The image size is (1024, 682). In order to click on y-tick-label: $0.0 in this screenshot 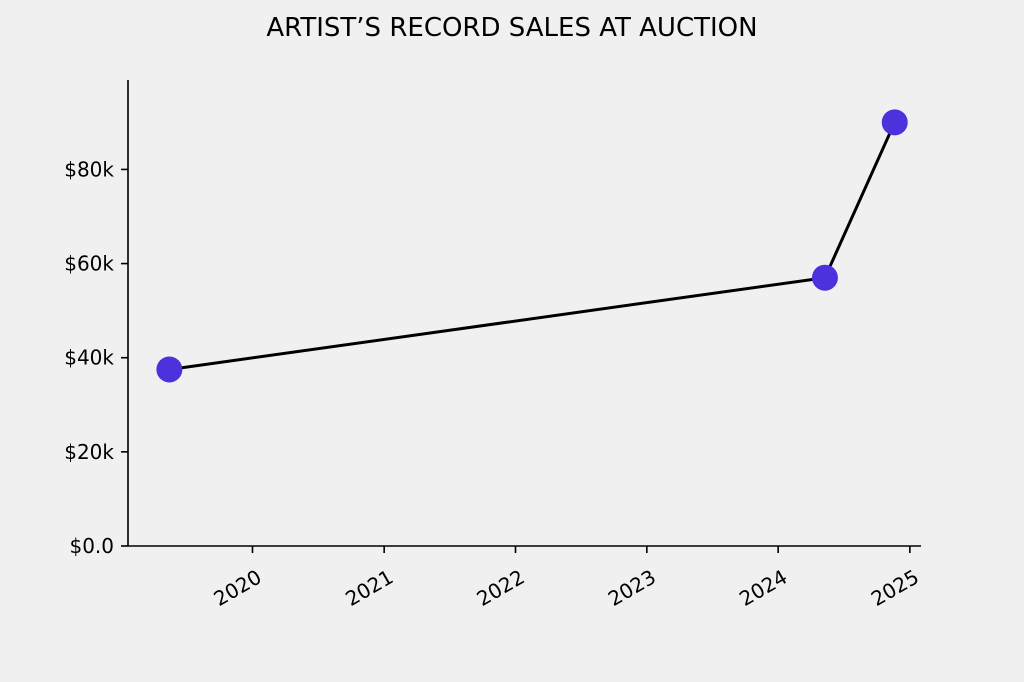, I will do `click(91, 546)`.